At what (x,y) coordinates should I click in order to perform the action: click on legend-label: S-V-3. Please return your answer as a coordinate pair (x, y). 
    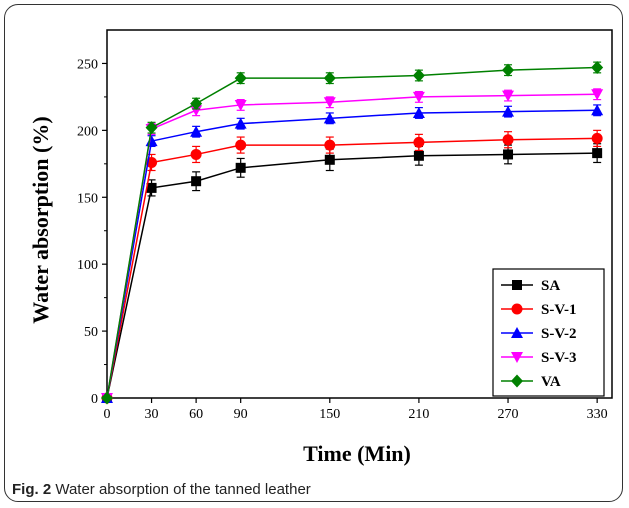
    Looking at the image, I should click on (559, 358).